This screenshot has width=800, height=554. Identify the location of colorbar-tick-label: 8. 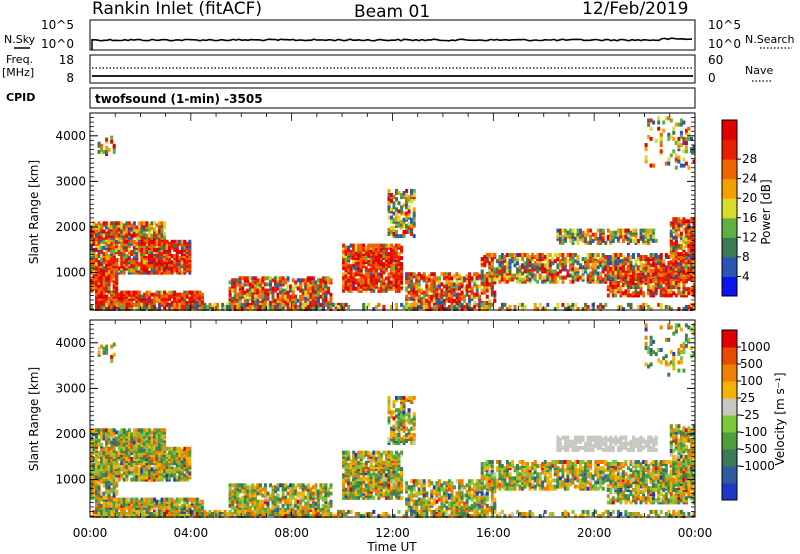
(746, 257).